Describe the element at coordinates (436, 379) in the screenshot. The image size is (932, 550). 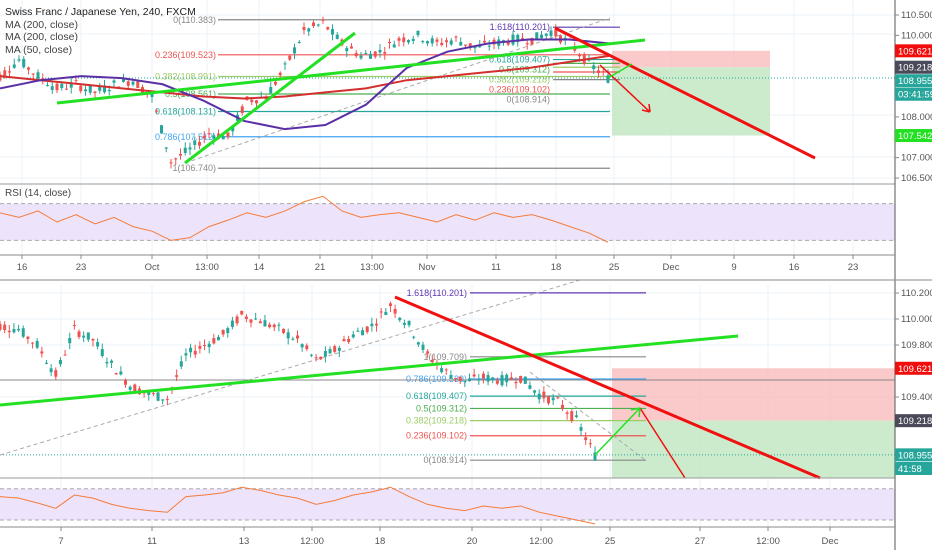
I see `fib-level-label: 0.786(109.539)` at that location.